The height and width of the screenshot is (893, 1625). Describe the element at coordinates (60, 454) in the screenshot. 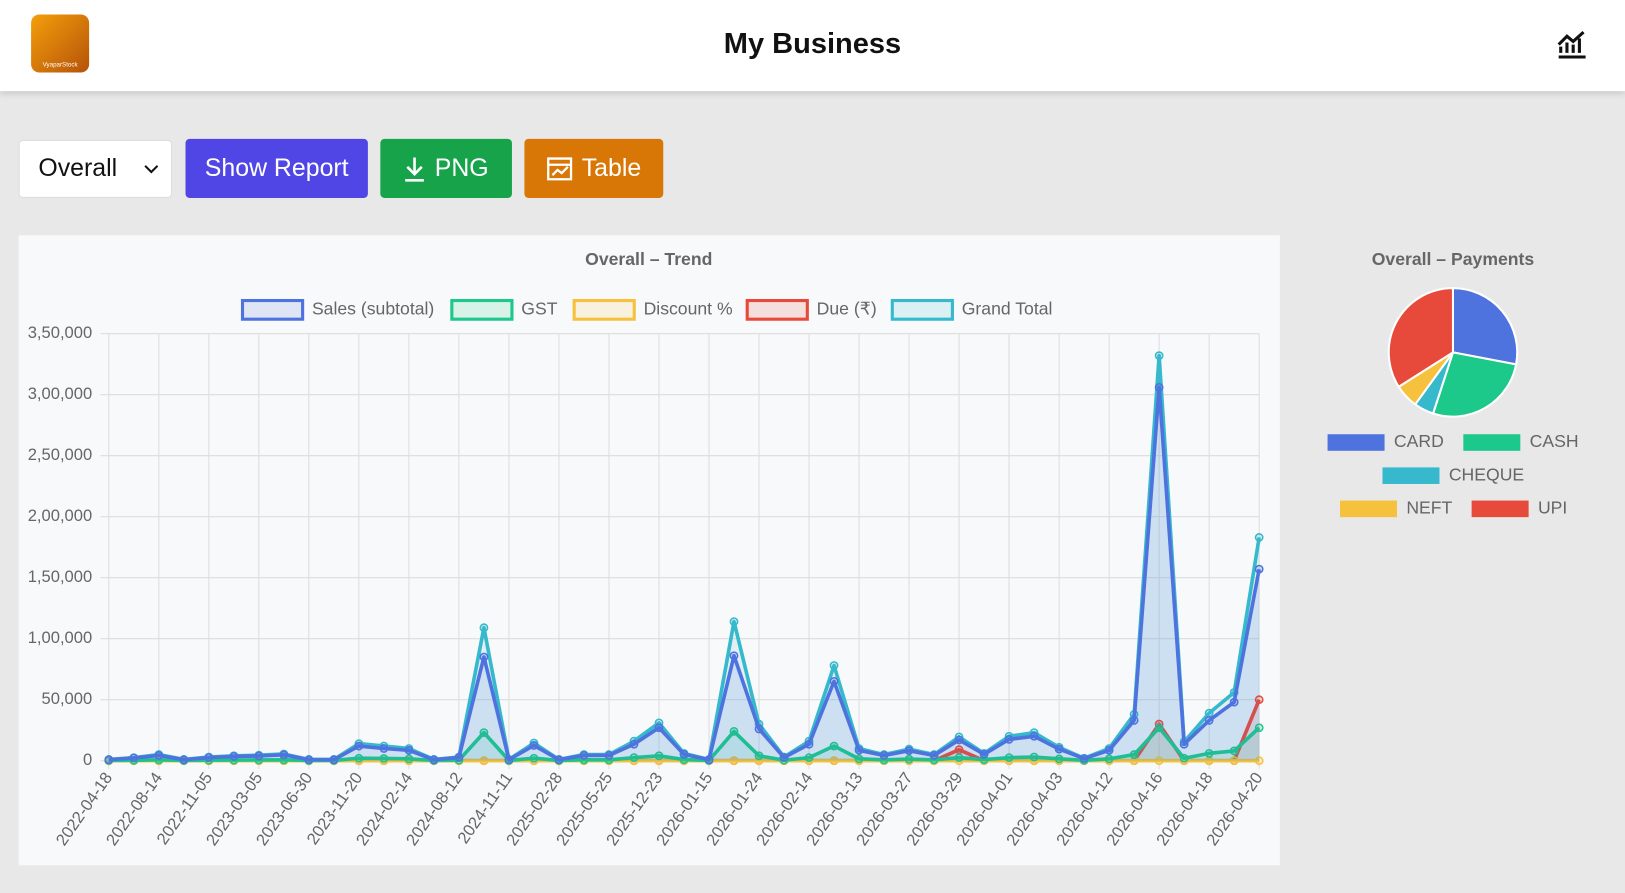

I see `y-tick-label: 2,50,000` at that location.